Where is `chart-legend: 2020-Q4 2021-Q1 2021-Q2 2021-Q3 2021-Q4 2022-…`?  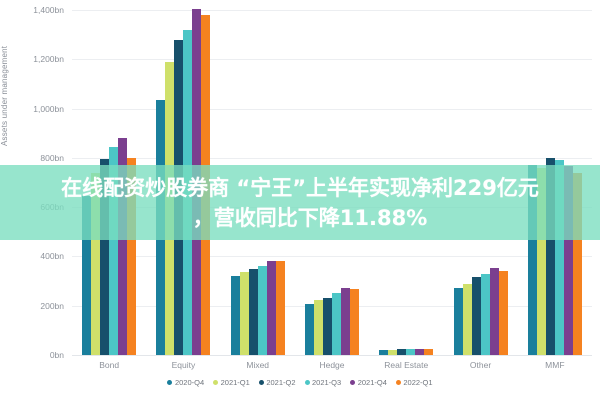
chart-legend: 2020-Q4 2021-Q1 2021-Q2 2021-Q3 2021-Q4 2022-… is located at coordinates (300, 382).